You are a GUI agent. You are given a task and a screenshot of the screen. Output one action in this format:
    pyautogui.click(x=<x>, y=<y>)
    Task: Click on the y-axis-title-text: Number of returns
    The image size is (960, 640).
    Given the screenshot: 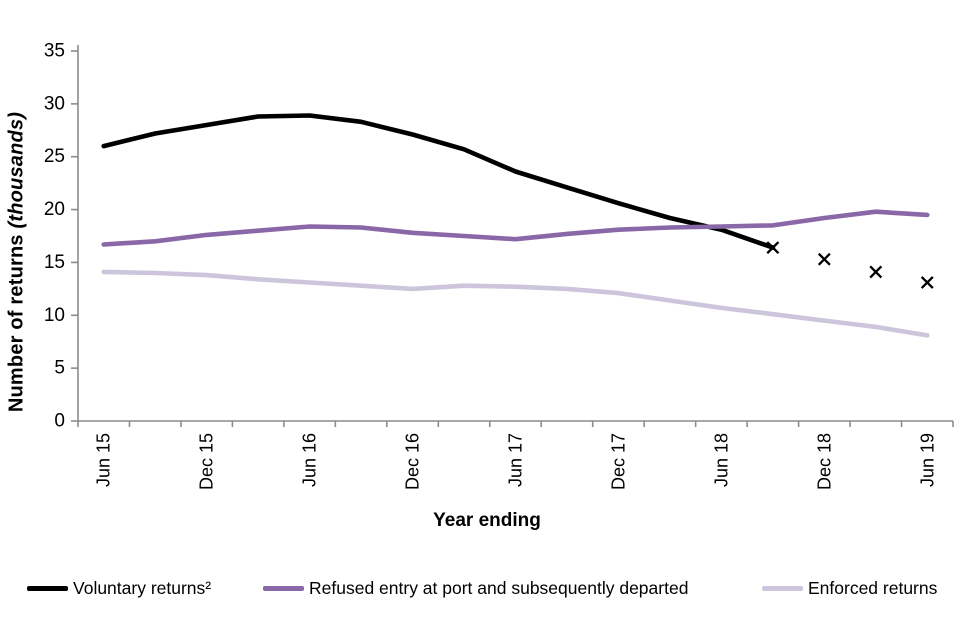 What is the action you would take?
    pyautogui.click(x=16, y=323)
    